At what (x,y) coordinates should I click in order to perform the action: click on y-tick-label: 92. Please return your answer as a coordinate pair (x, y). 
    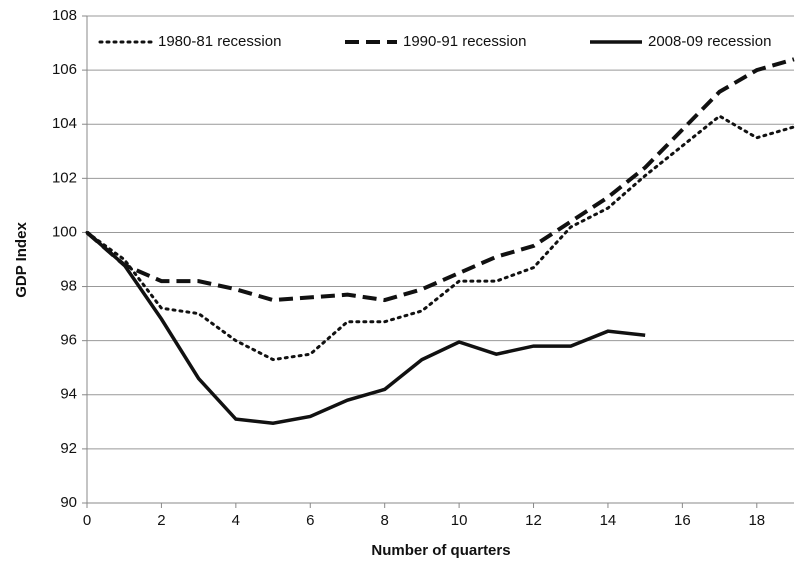
    Looking at the image, I should click on (68, 448).